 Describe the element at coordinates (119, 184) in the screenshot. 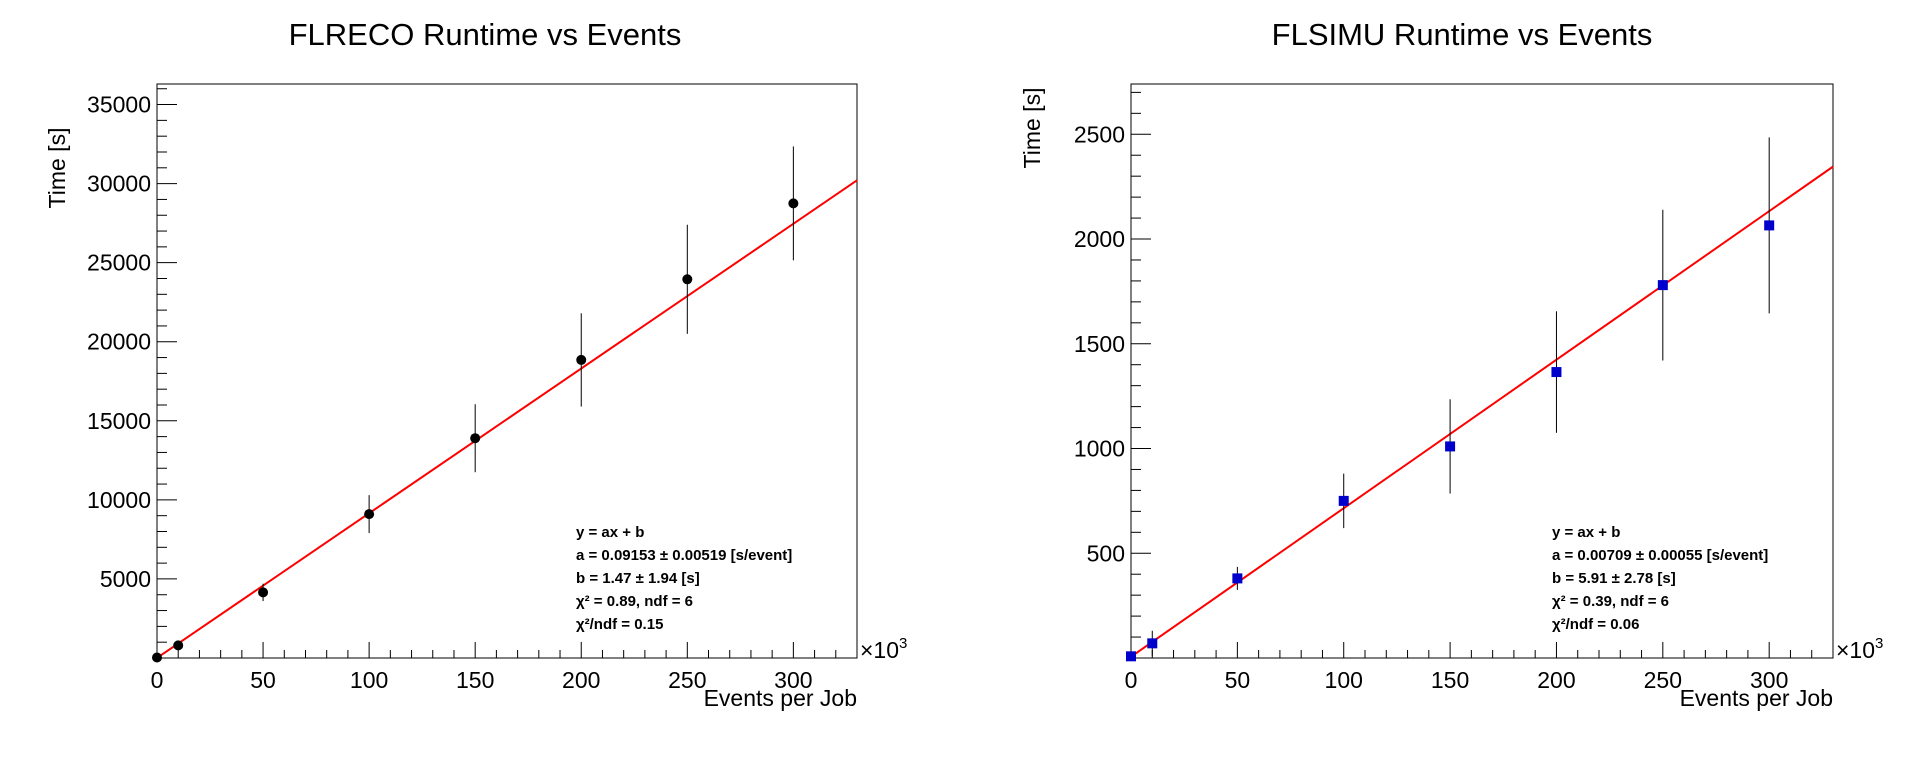

I see `y-tick-label: 30000` at that location.